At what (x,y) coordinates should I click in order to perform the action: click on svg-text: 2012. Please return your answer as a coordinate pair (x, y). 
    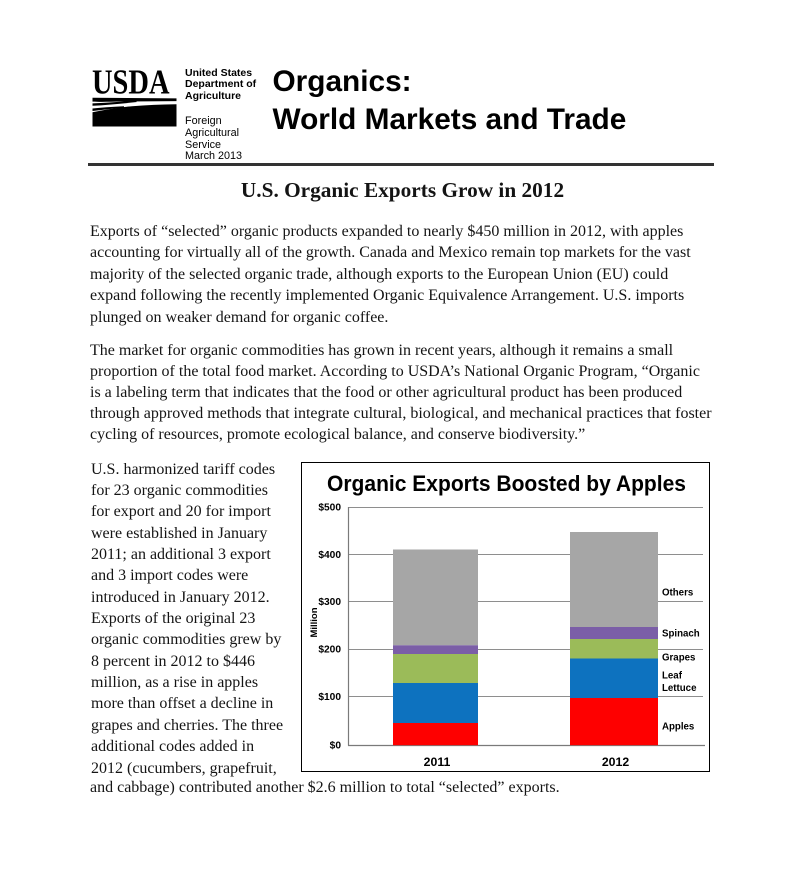
    Looking at the image, I should click on (616, 762).